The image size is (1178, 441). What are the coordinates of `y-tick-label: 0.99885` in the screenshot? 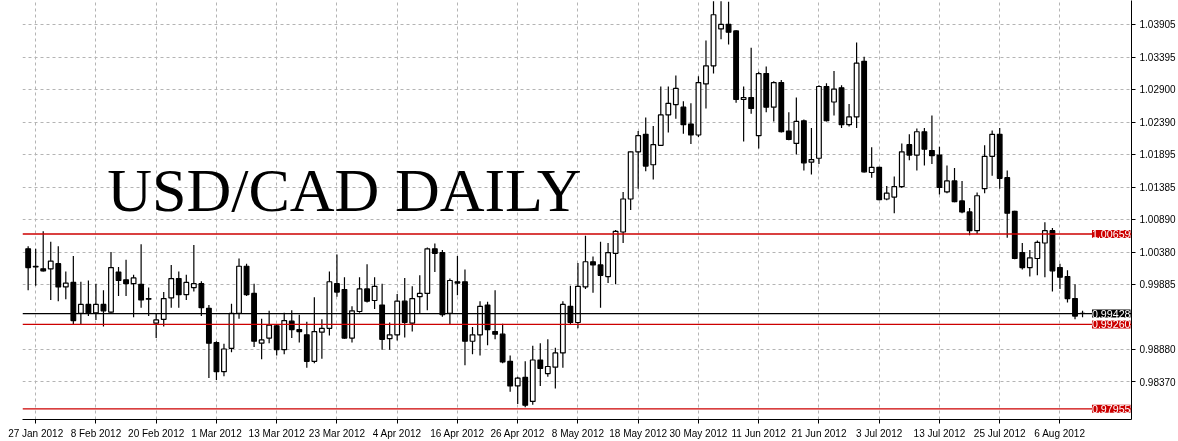 It's located at (1158, 285).